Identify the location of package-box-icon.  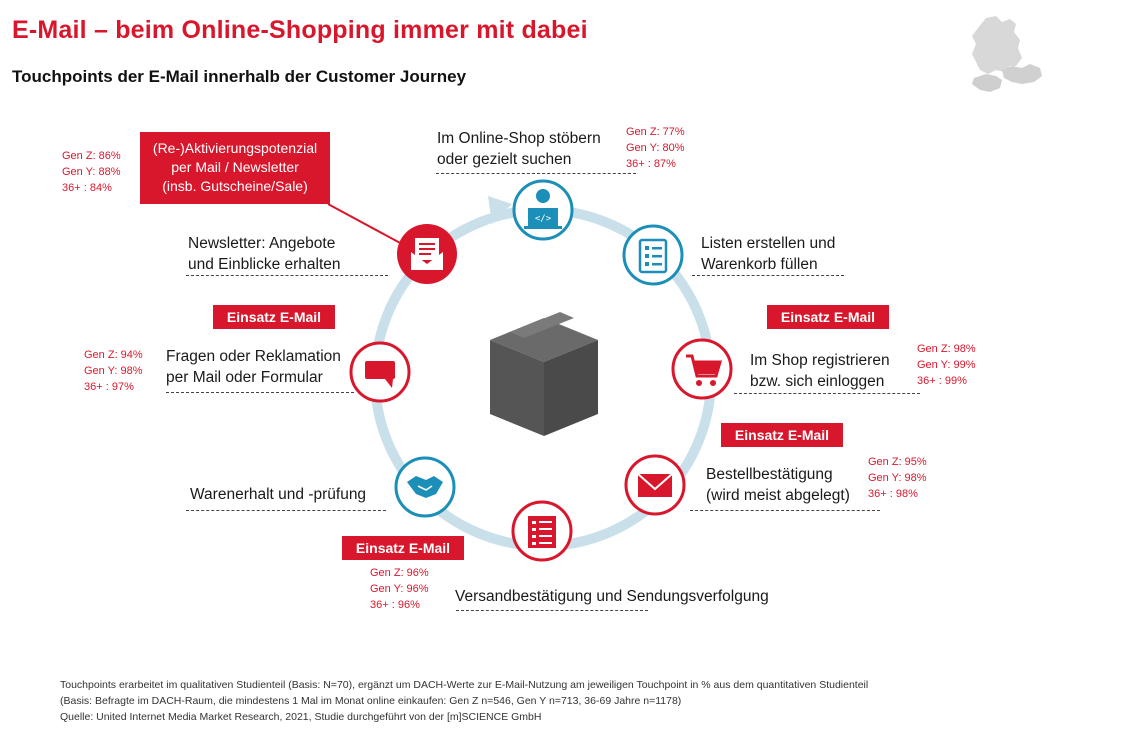
(544, 374).